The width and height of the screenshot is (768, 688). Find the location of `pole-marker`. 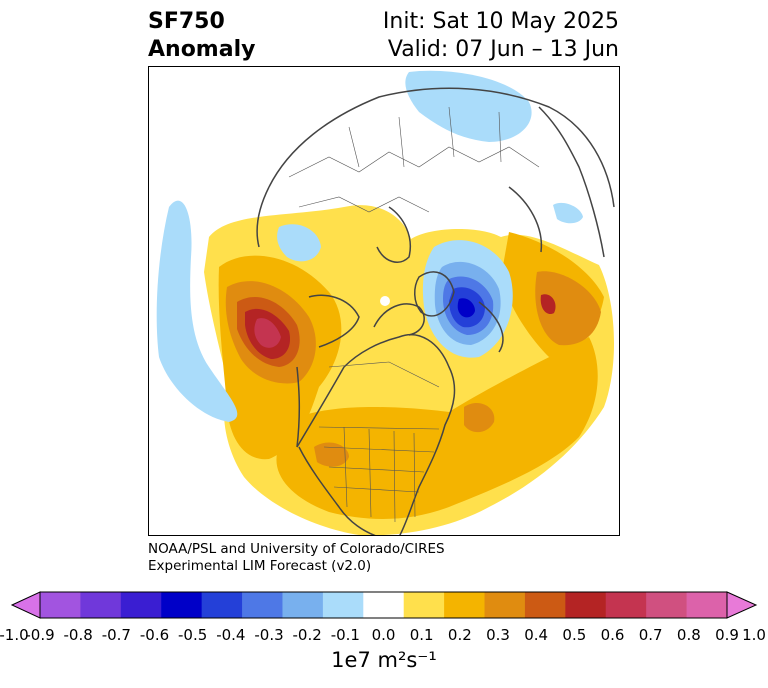

pole-marker is located at coordinates (385, 301).